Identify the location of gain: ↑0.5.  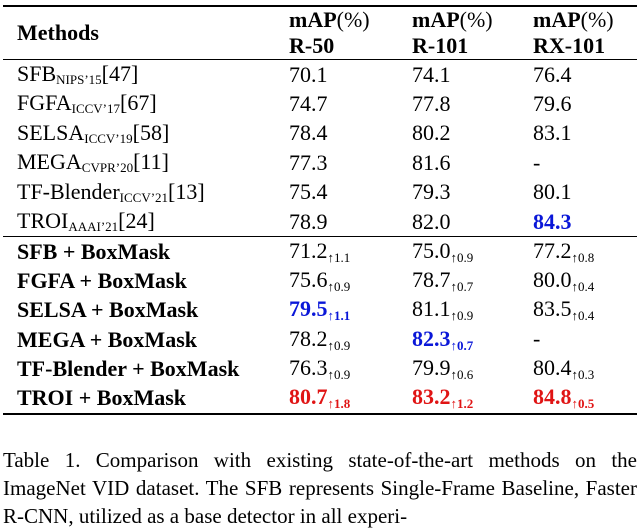
(583, 404).